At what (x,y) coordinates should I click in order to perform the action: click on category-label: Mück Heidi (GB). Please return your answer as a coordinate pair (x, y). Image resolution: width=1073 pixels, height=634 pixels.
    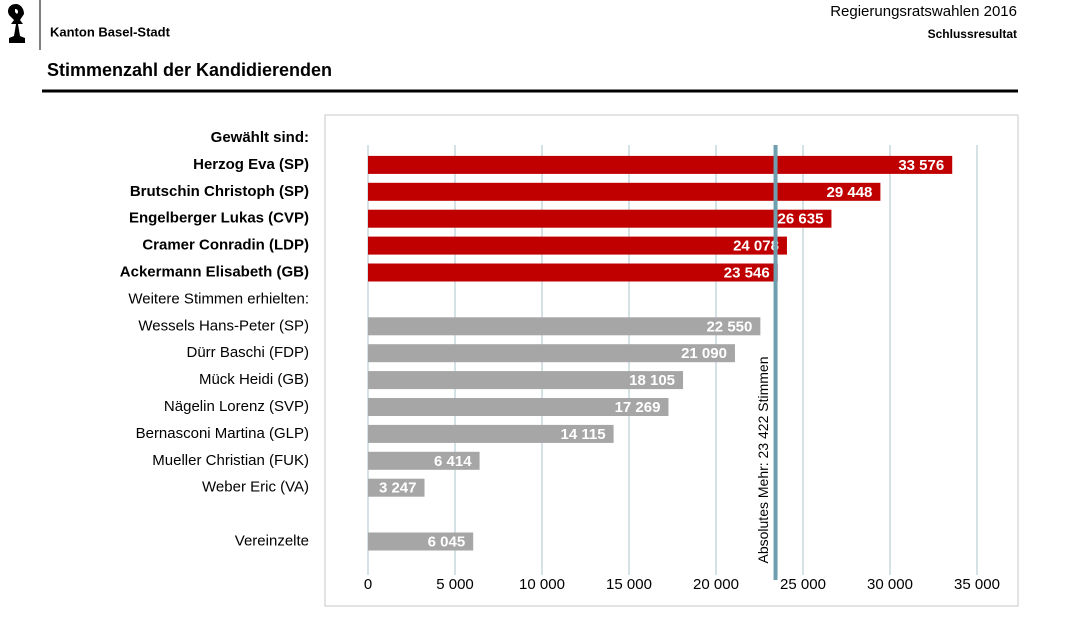
    Looking at the image, I should click on (254, 379).